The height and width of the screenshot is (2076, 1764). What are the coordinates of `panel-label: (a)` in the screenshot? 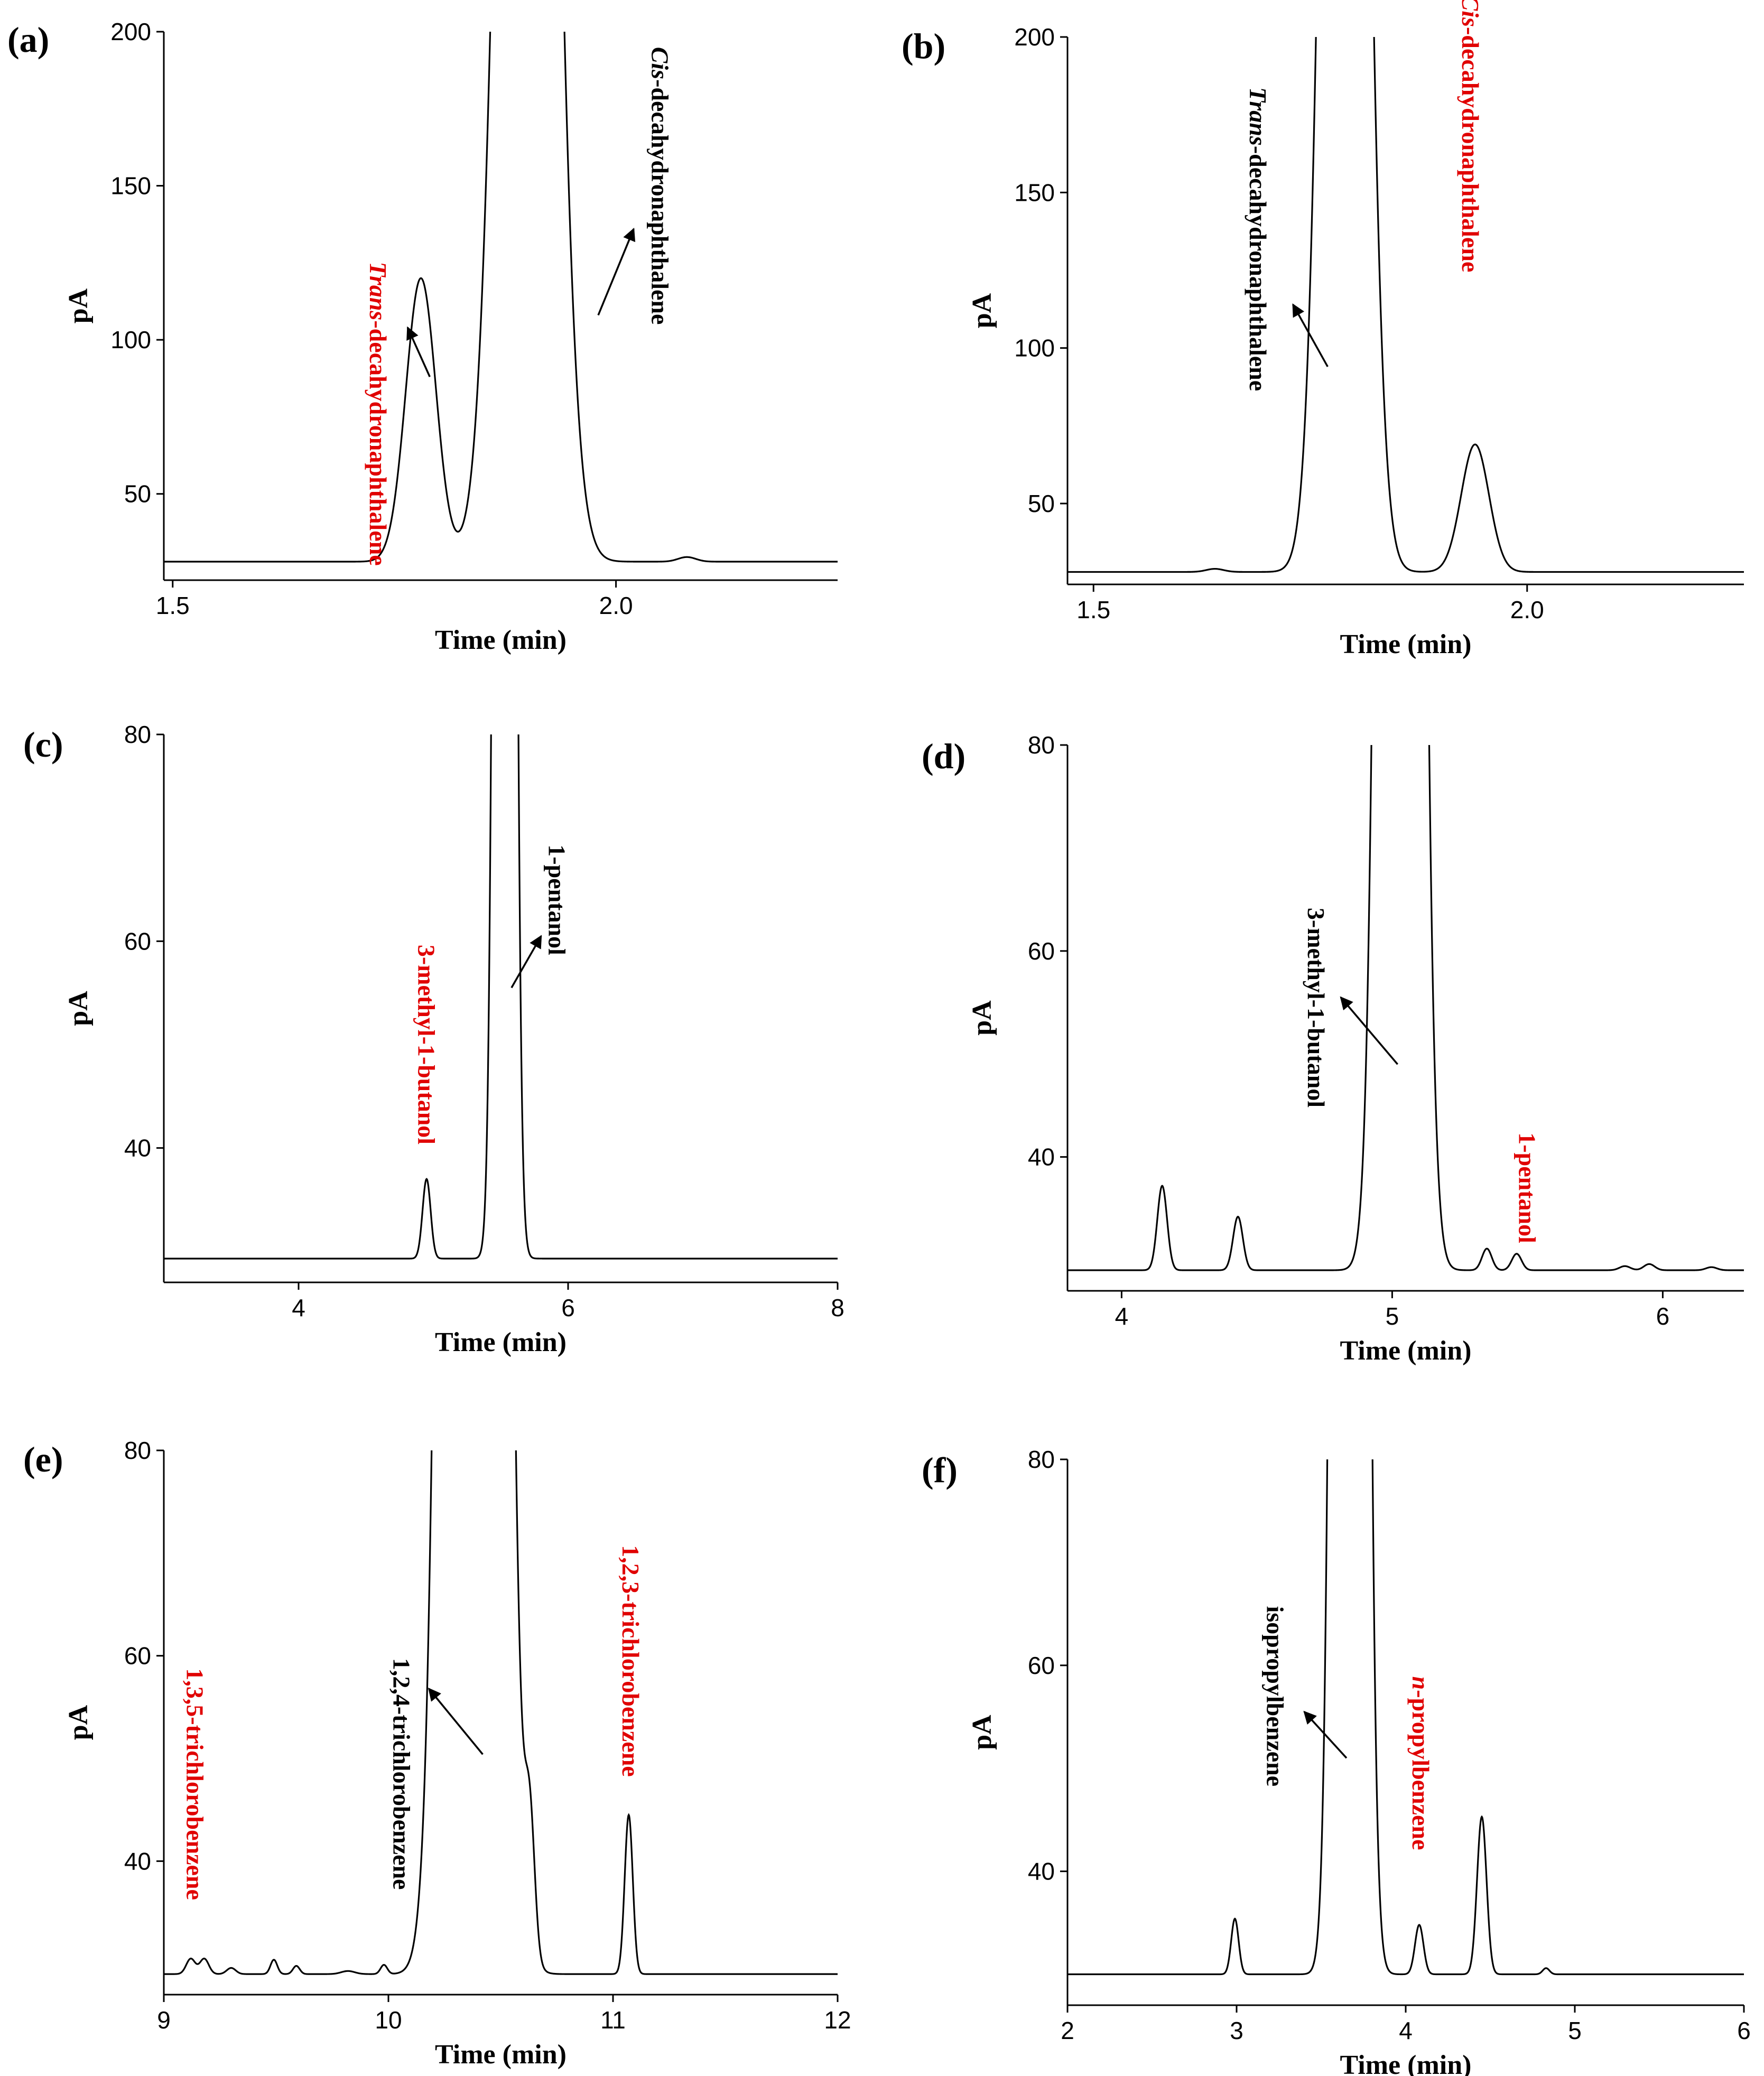 It's located at (28, 40).